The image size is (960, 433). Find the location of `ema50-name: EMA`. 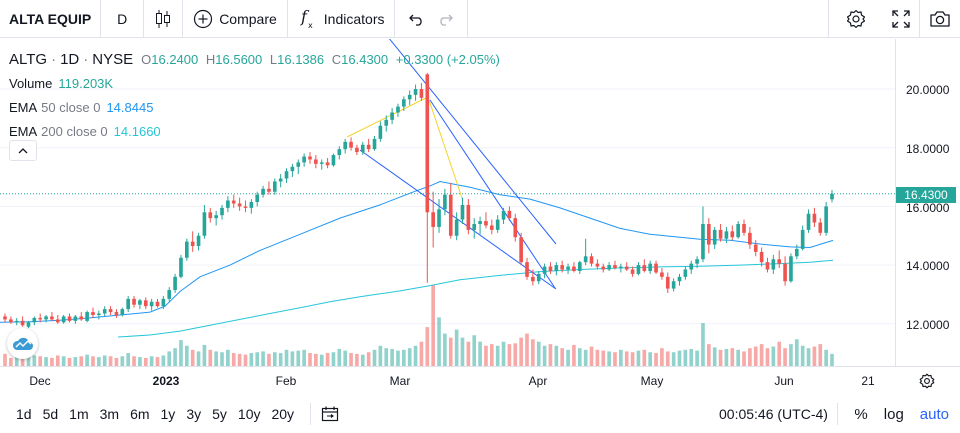

ema50-name: EMA is located at coordinates (23, 107).